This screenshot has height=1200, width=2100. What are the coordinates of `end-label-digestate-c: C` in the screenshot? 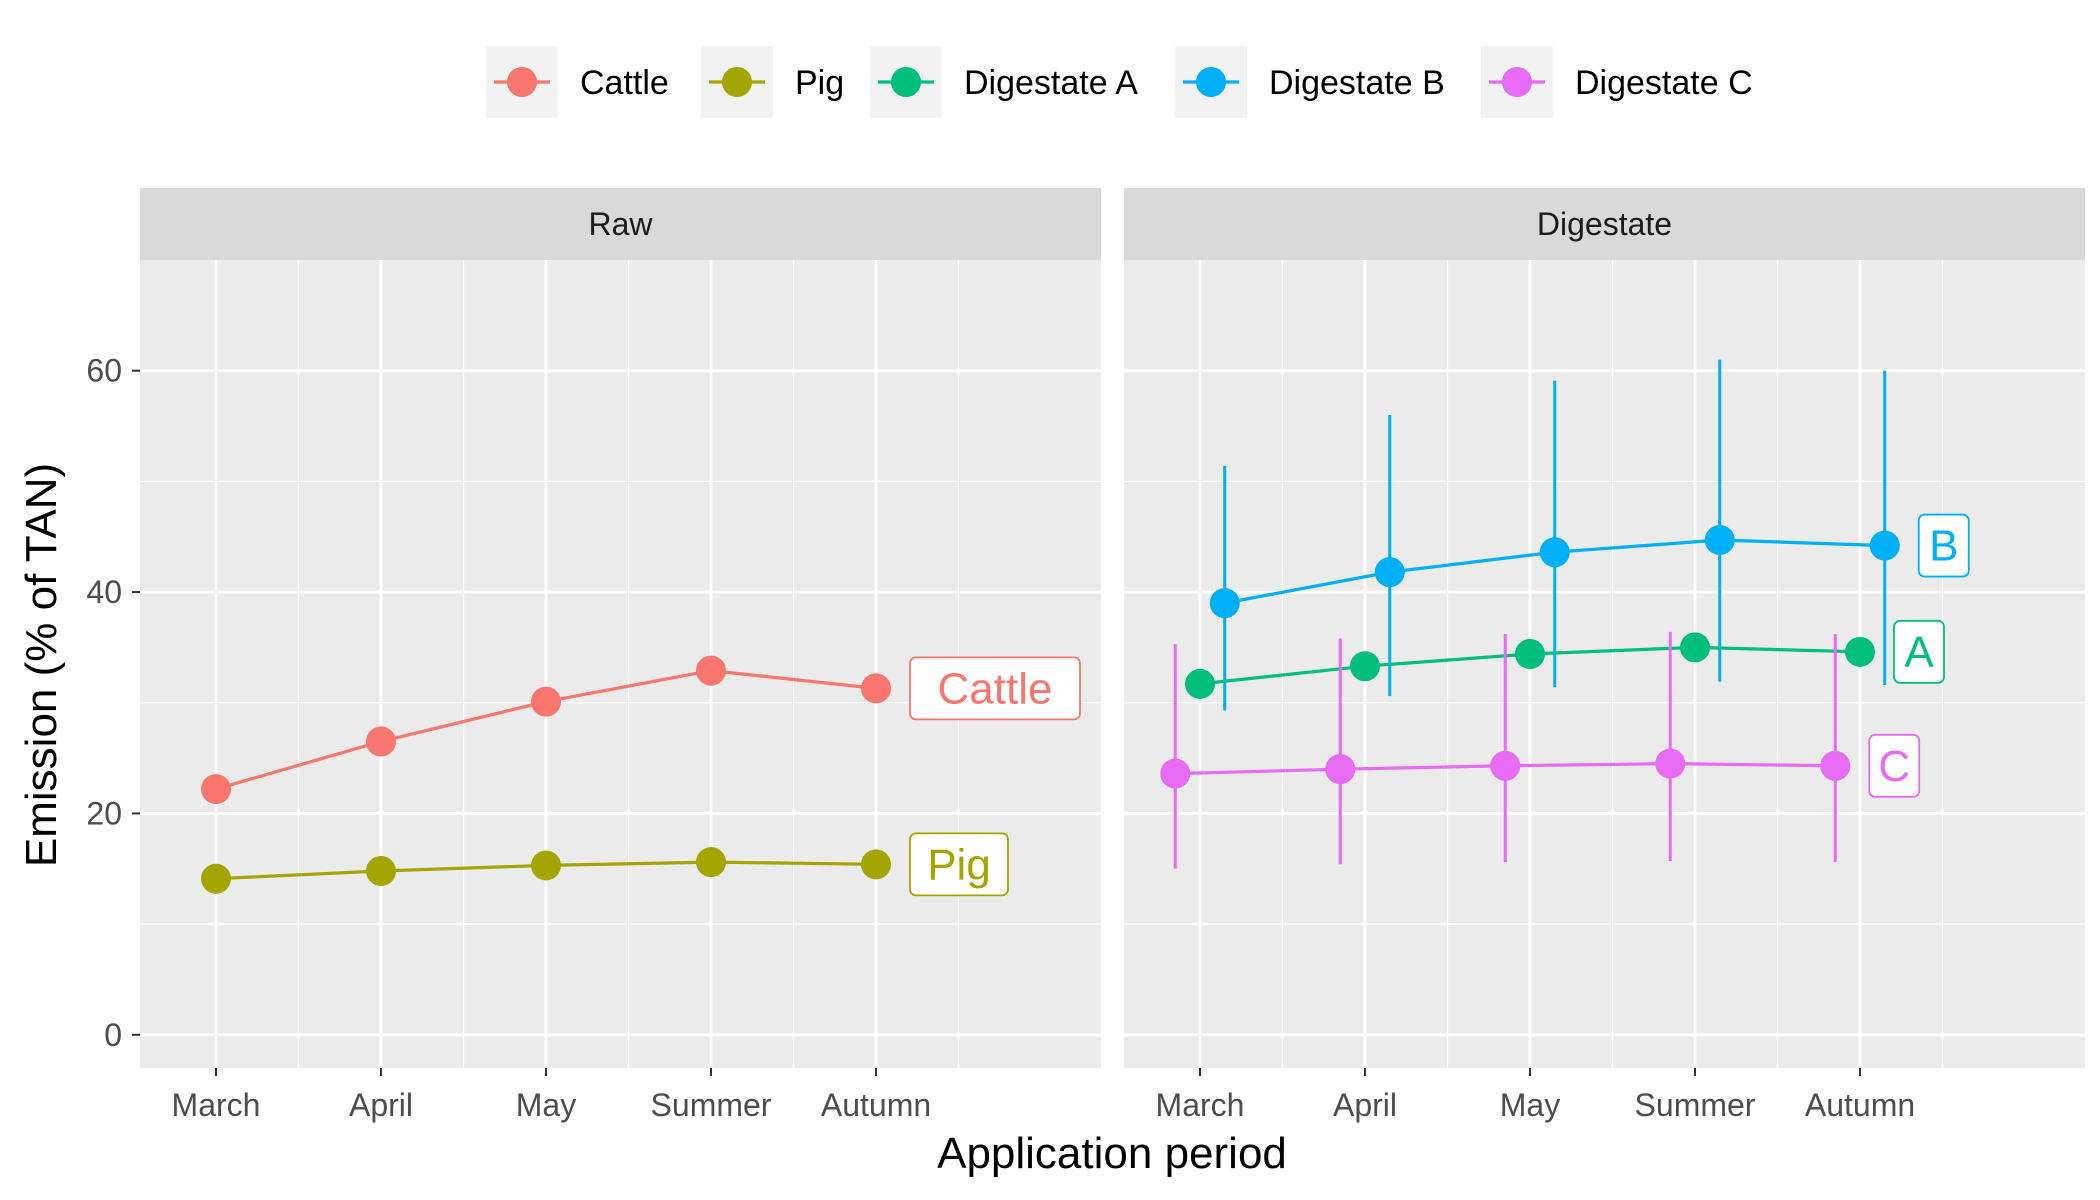 It's located at (1894, 766).